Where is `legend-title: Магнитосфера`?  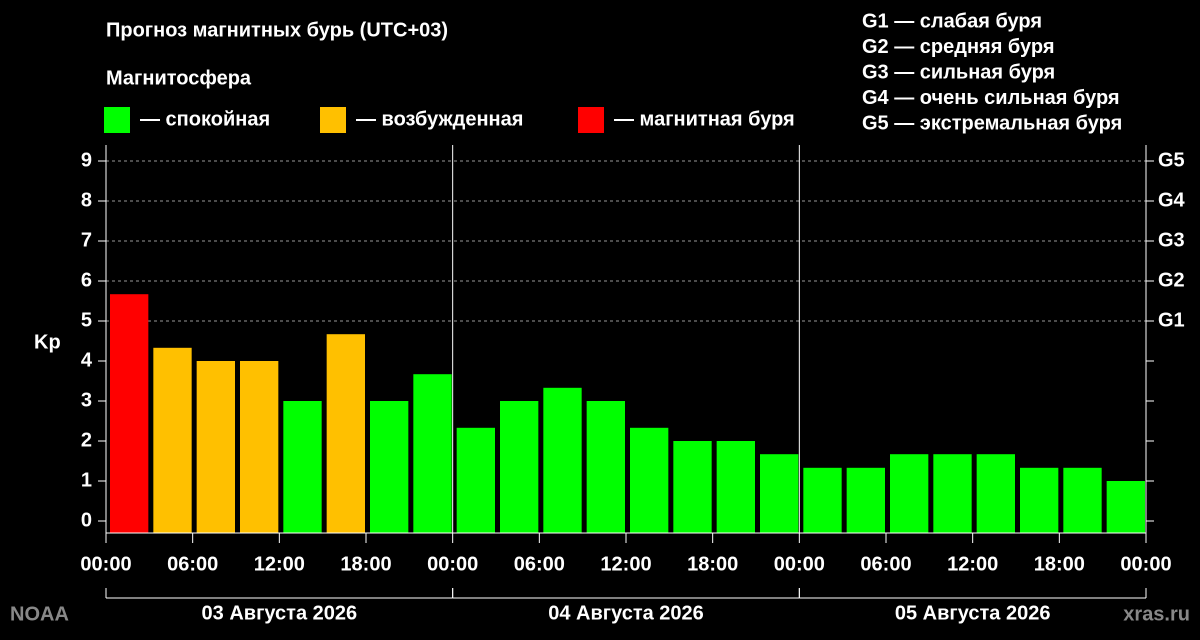
legend-title: Магнитосфера is located at coordinates (179, 78).